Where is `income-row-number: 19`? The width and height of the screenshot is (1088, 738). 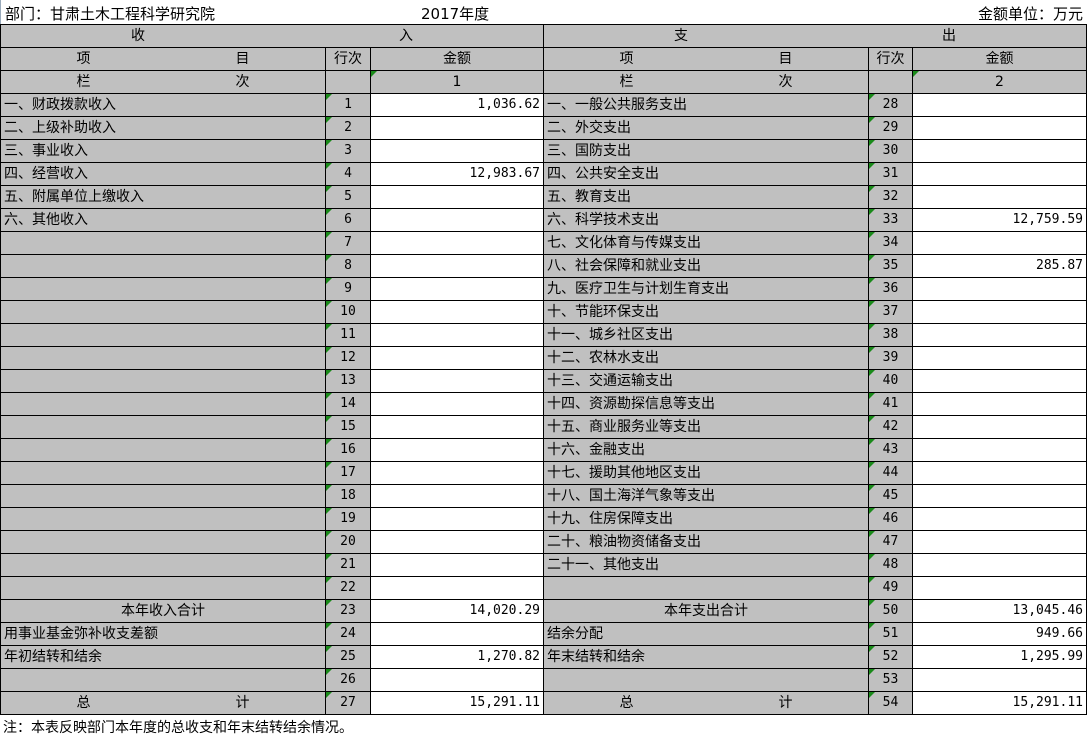 income-row-number: 19 is located at coordinates (348, 519).